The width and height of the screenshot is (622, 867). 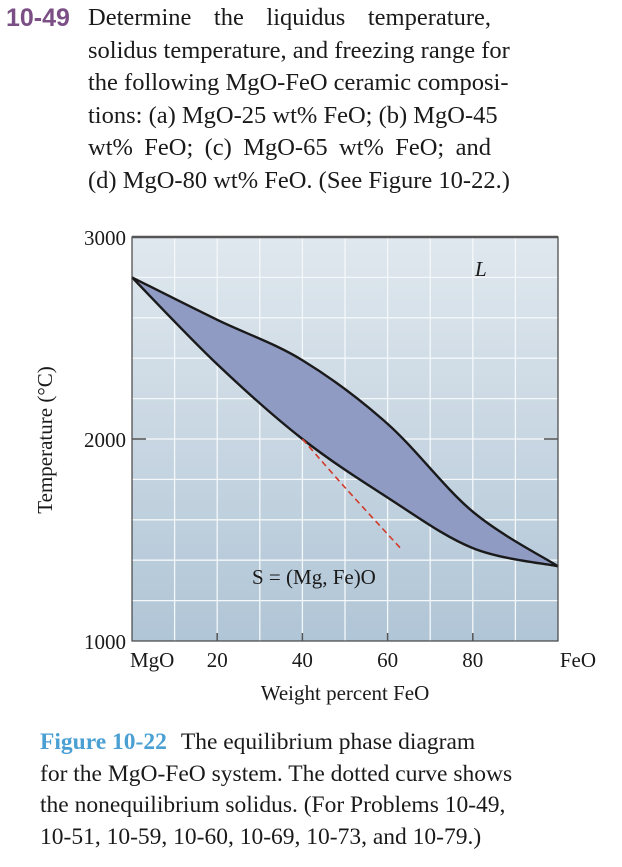 What do you see at coordinates (103, 742) in the screenshot?
I see `figure-label: Figure 10-22` at bounding box center [103, 742].